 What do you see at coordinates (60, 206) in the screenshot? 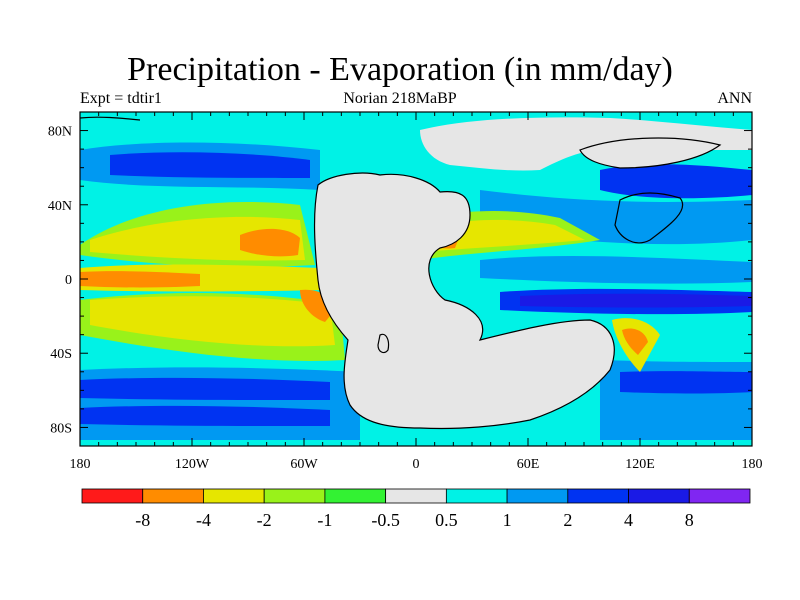
I see `y-tick-label: 40N` at bounding box center [60, 206].